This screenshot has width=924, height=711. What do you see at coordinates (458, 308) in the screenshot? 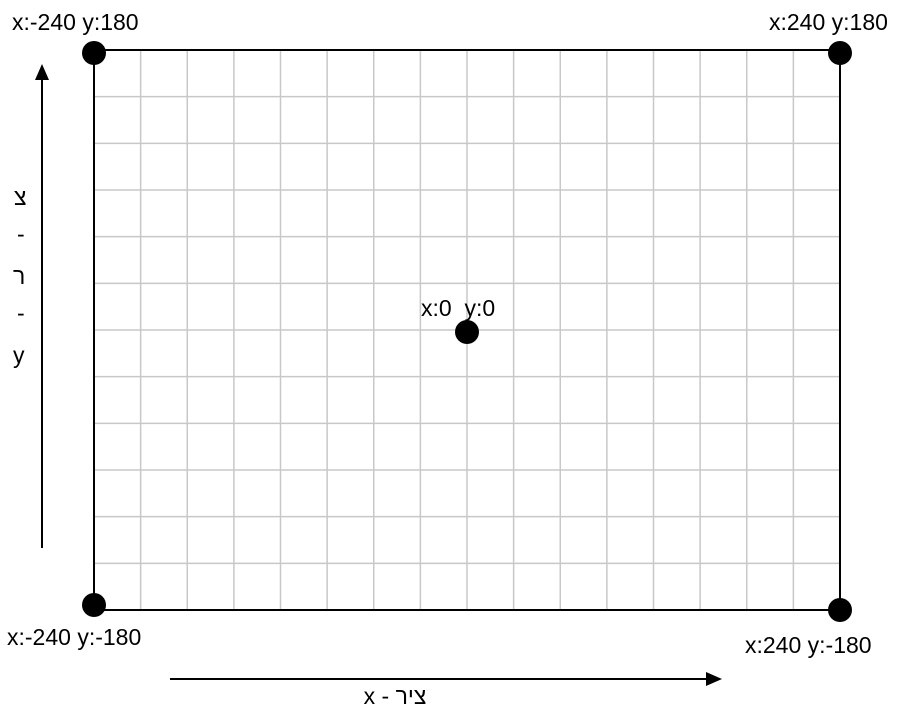
I see `point-center-label: x:0 y:0` at bounding box center [458, 308].